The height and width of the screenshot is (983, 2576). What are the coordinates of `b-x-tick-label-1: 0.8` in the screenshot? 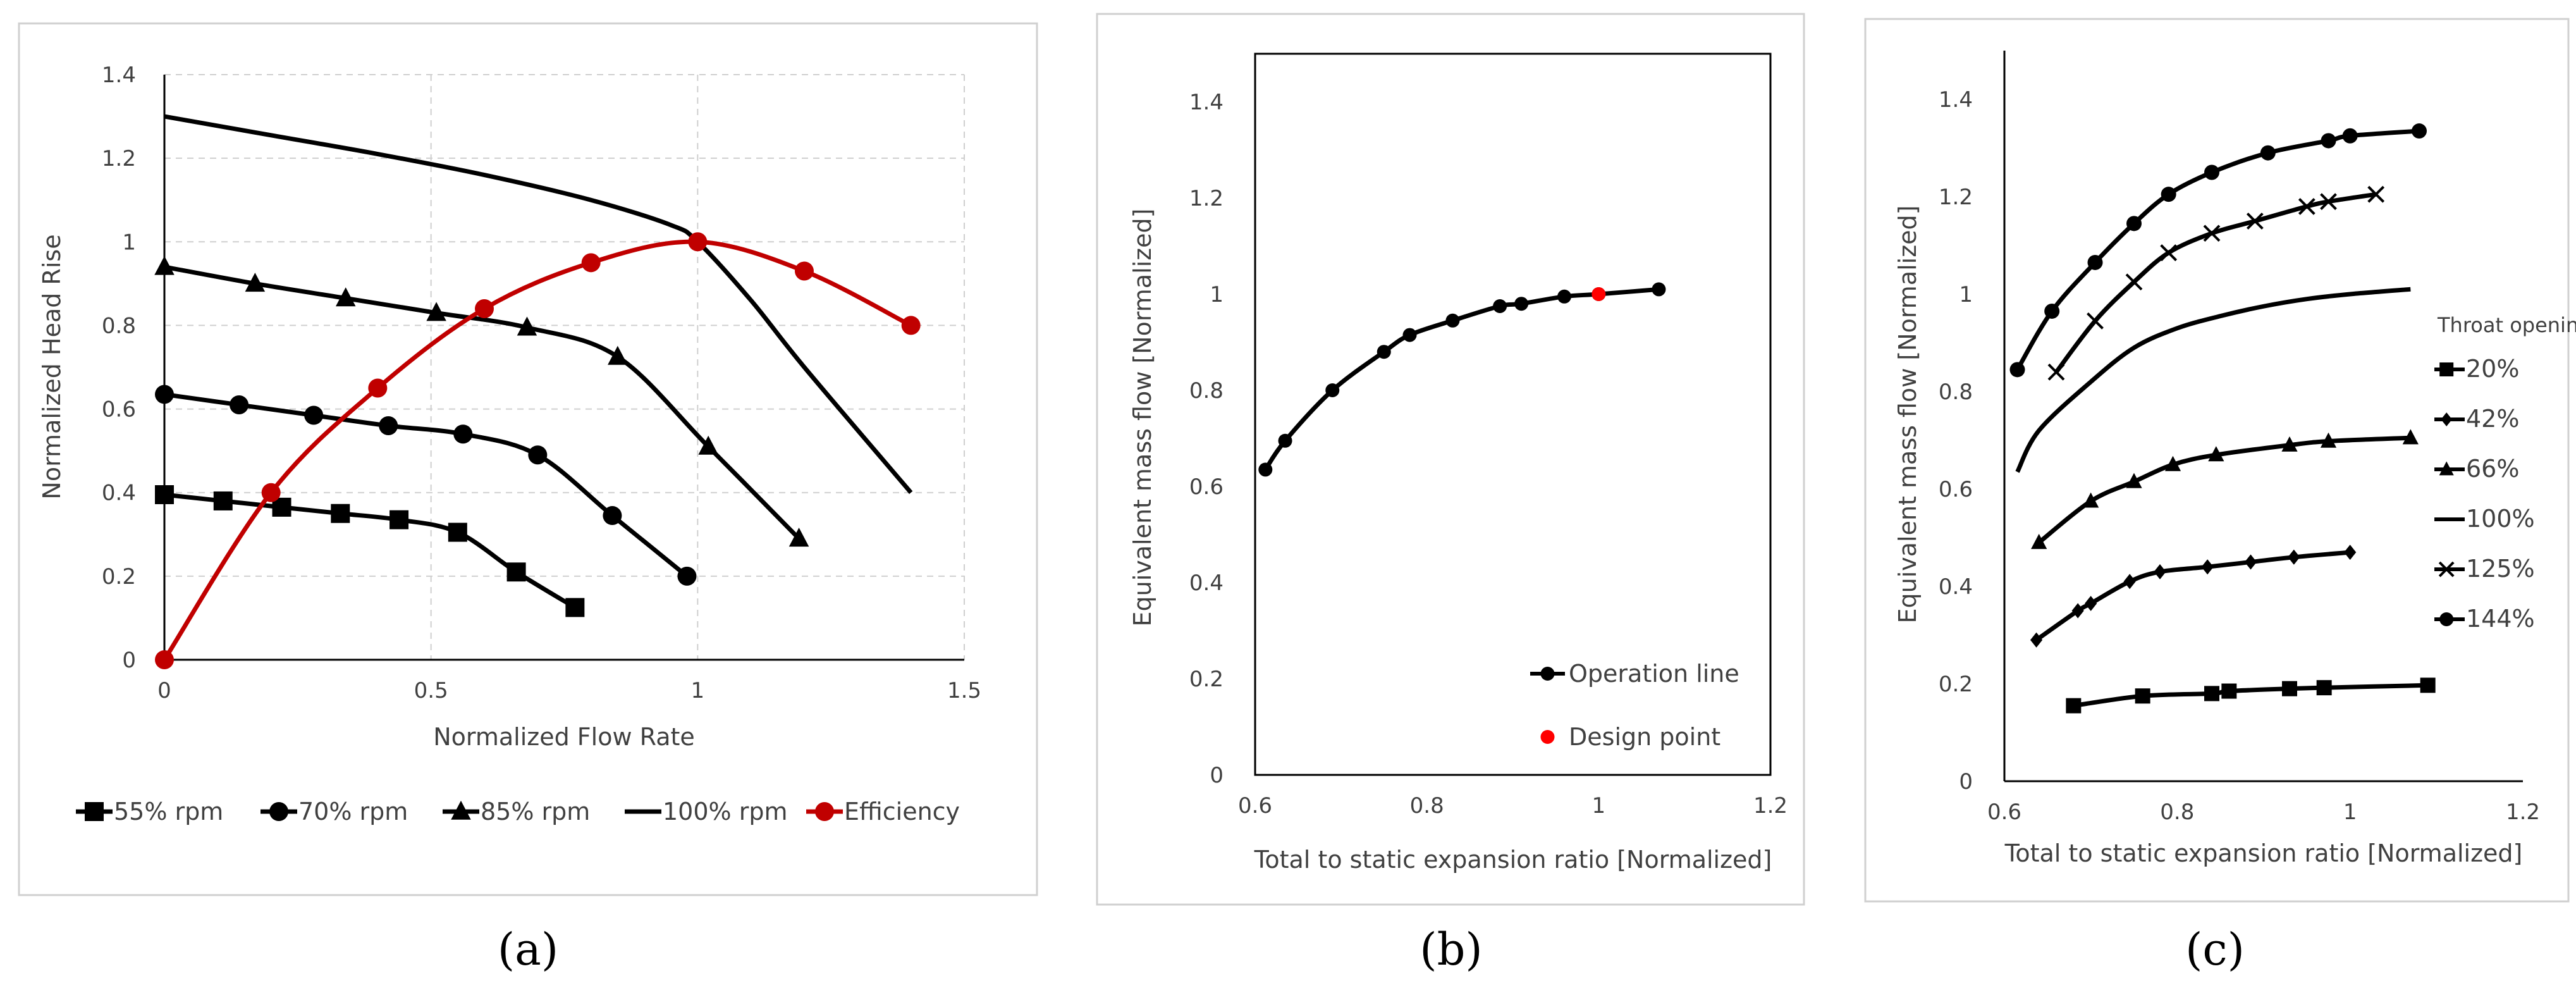 It's located at (1427, 806).